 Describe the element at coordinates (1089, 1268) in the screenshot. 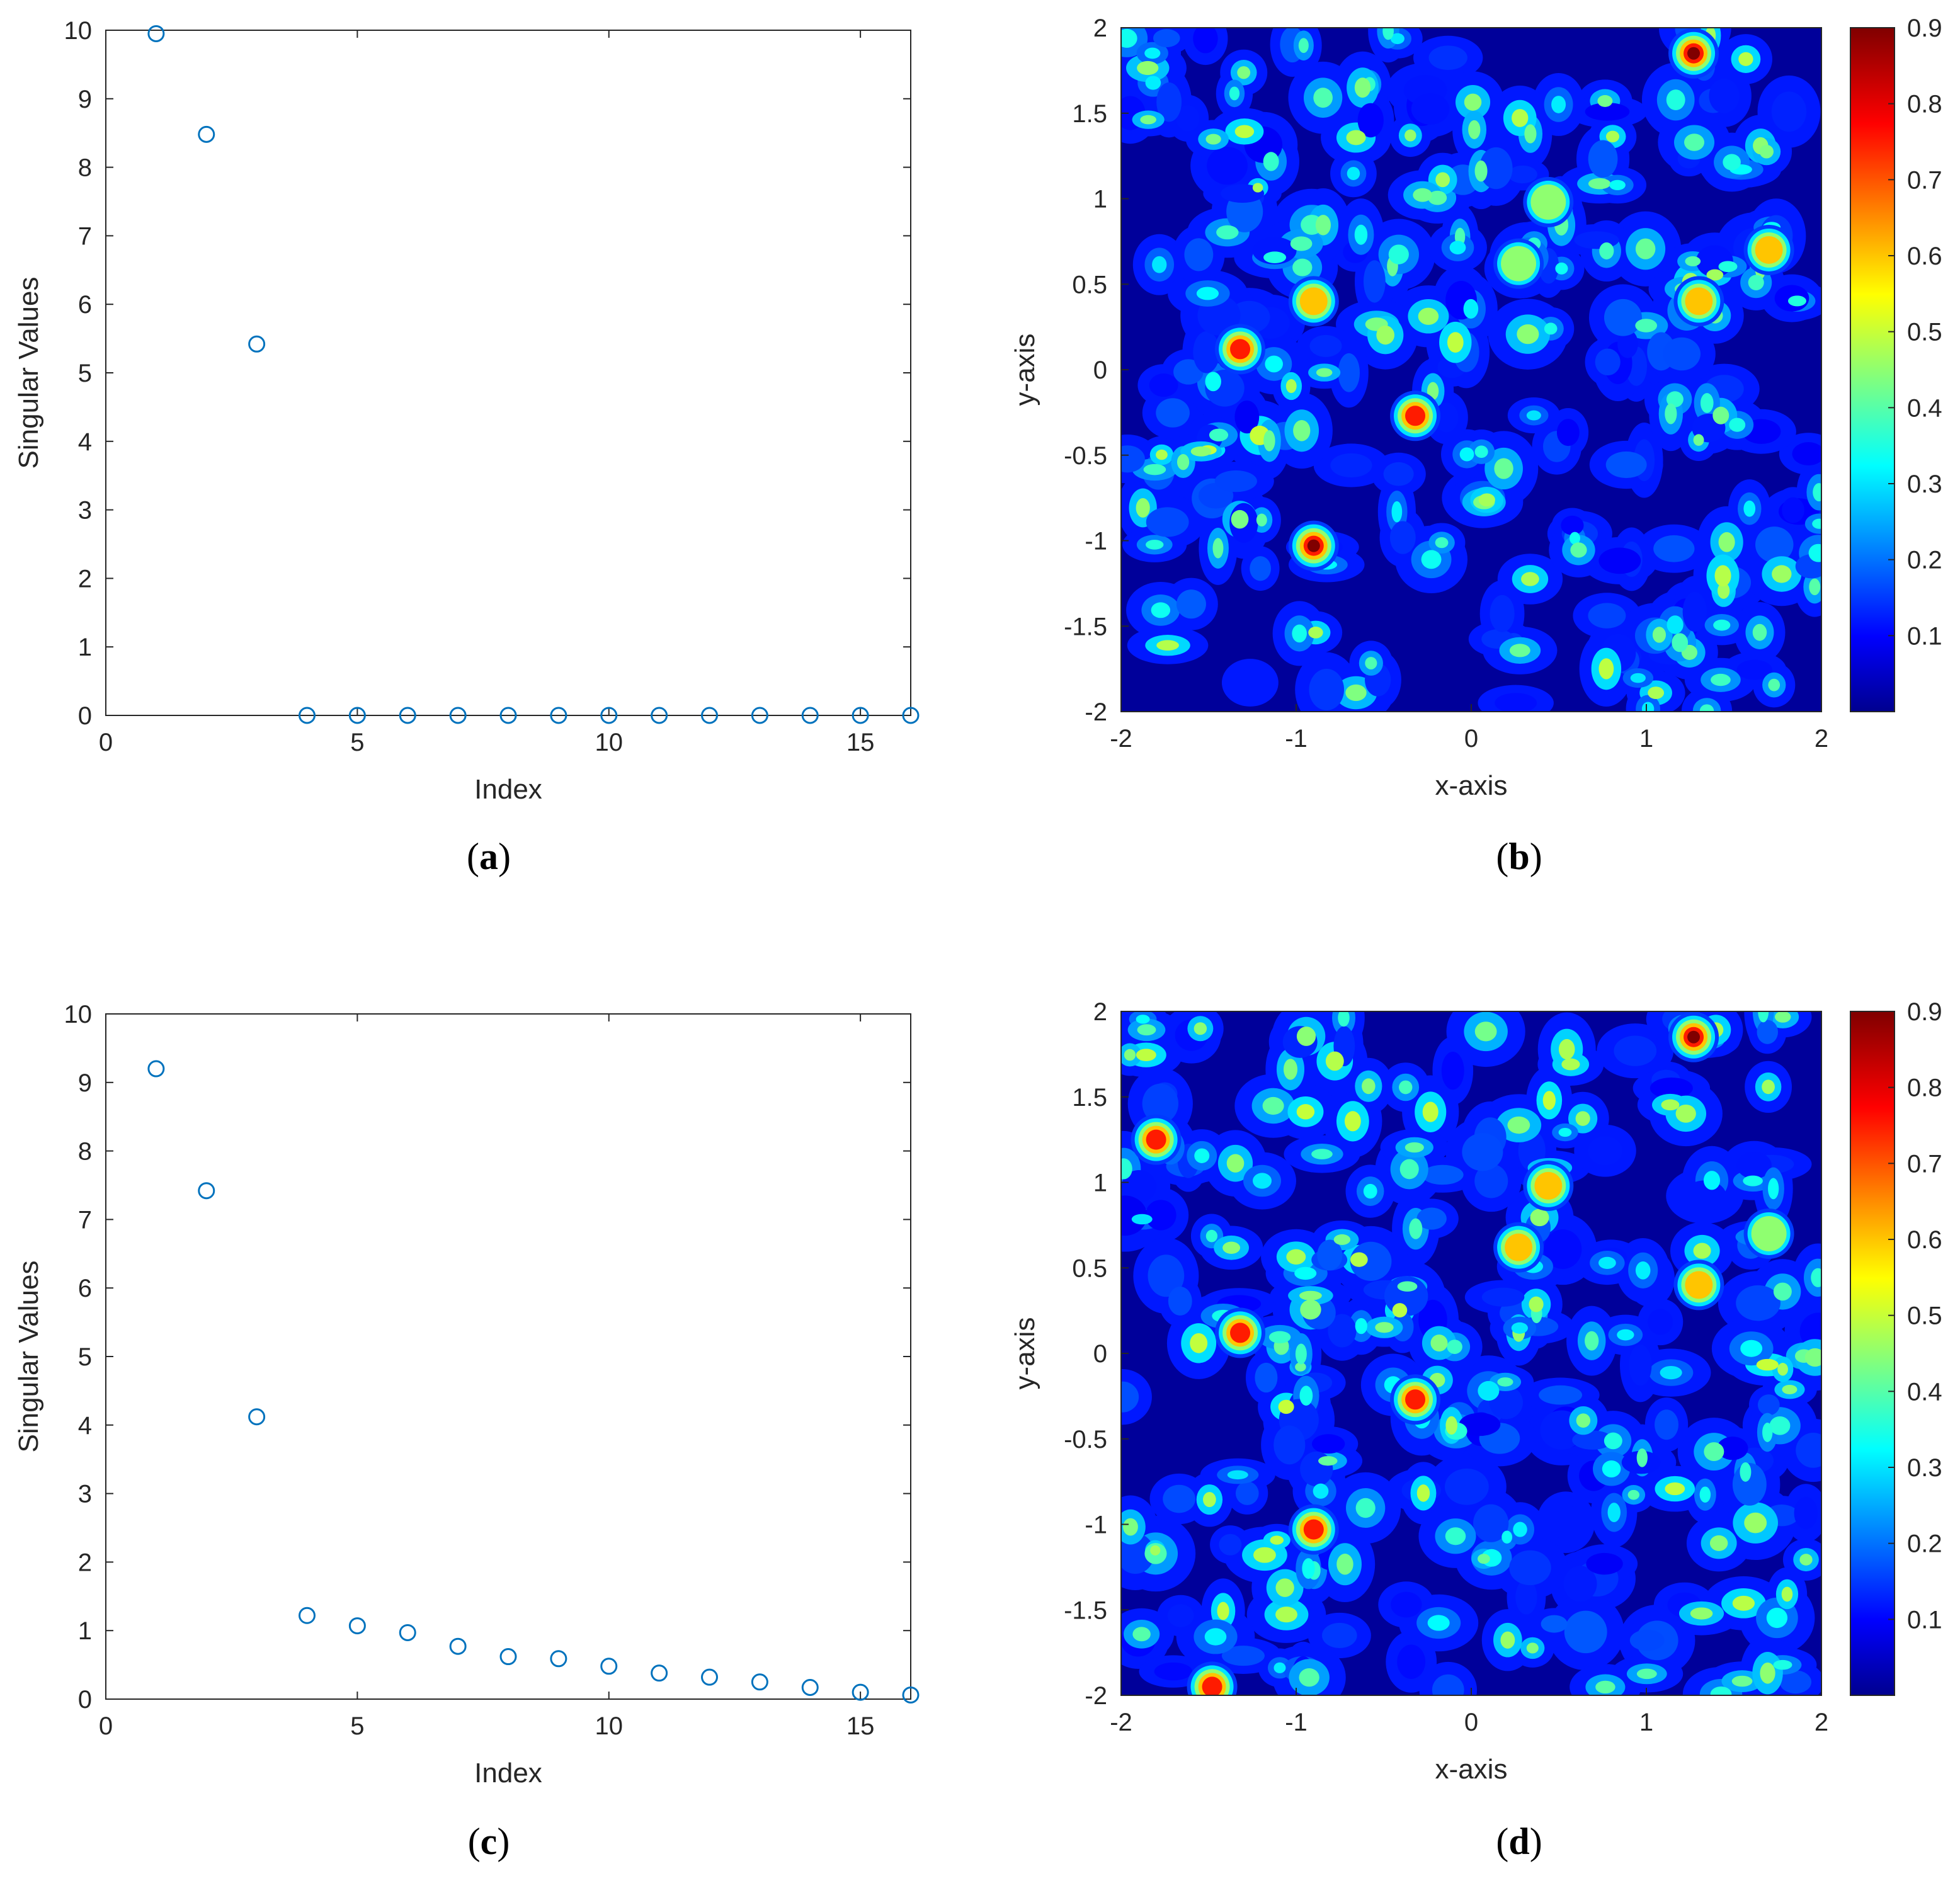

I see `y-tick-label: 0.5` at that location.